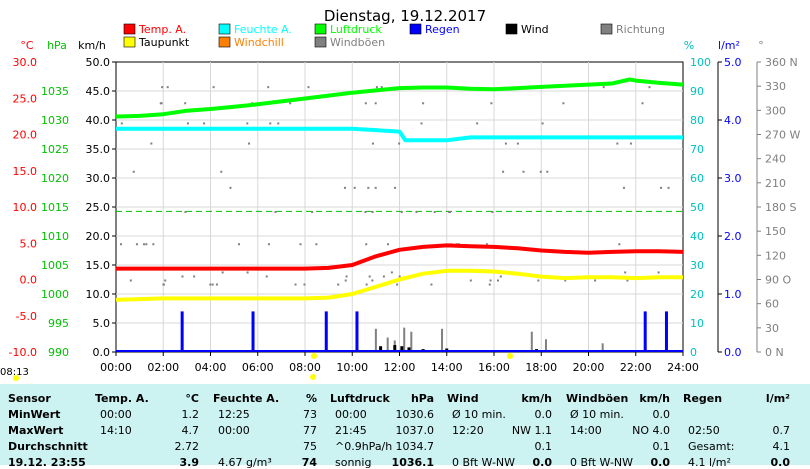  Describe the element at coordinates (640, 29) in the screenshot. I see `legend-label: Richtung` at that location.